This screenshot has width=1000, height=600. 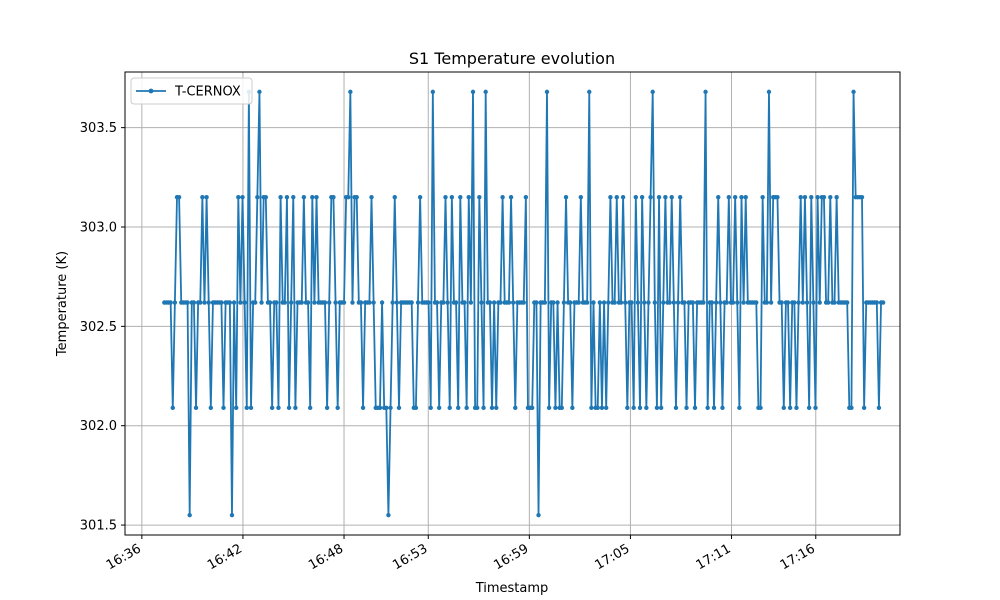 I want to click on y-axis-label: Temperature (K), so click(x=62, y=304).